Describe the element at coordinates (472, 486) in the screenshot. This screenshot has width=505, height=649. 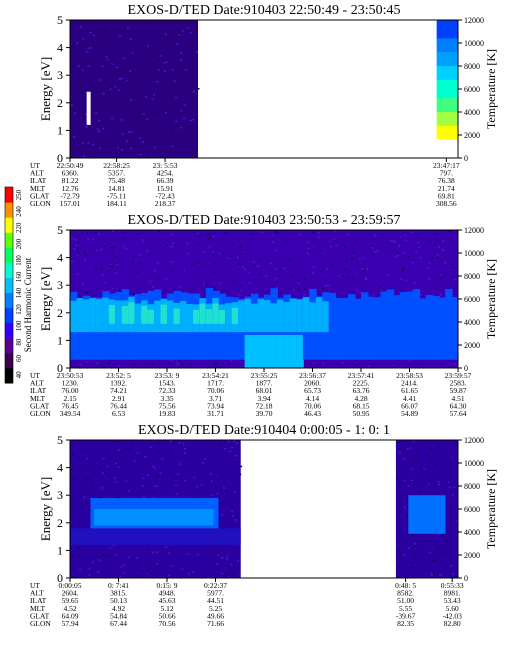
I see `tick-label: 8000` at that location.